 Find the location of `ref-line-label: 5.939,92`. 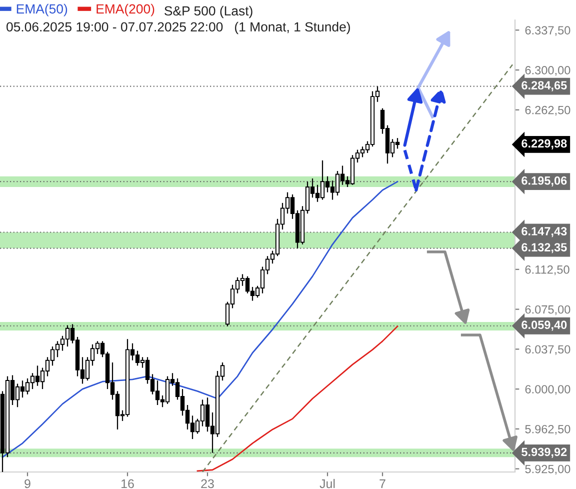

ref-line-label: 5.939,92 is located at coordinates (544, 453).